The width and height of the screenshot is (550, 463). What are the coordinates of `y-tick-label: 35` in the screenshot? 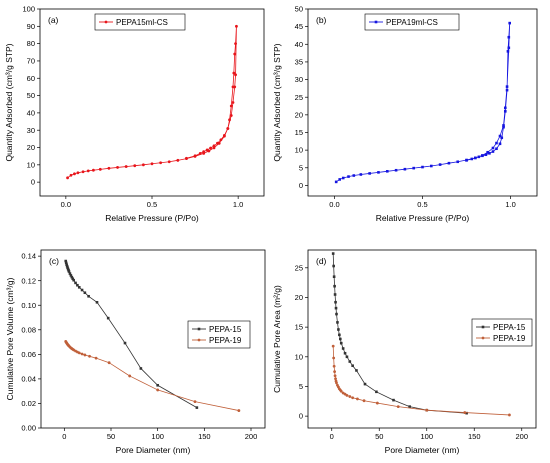 It's located at (299, 62).